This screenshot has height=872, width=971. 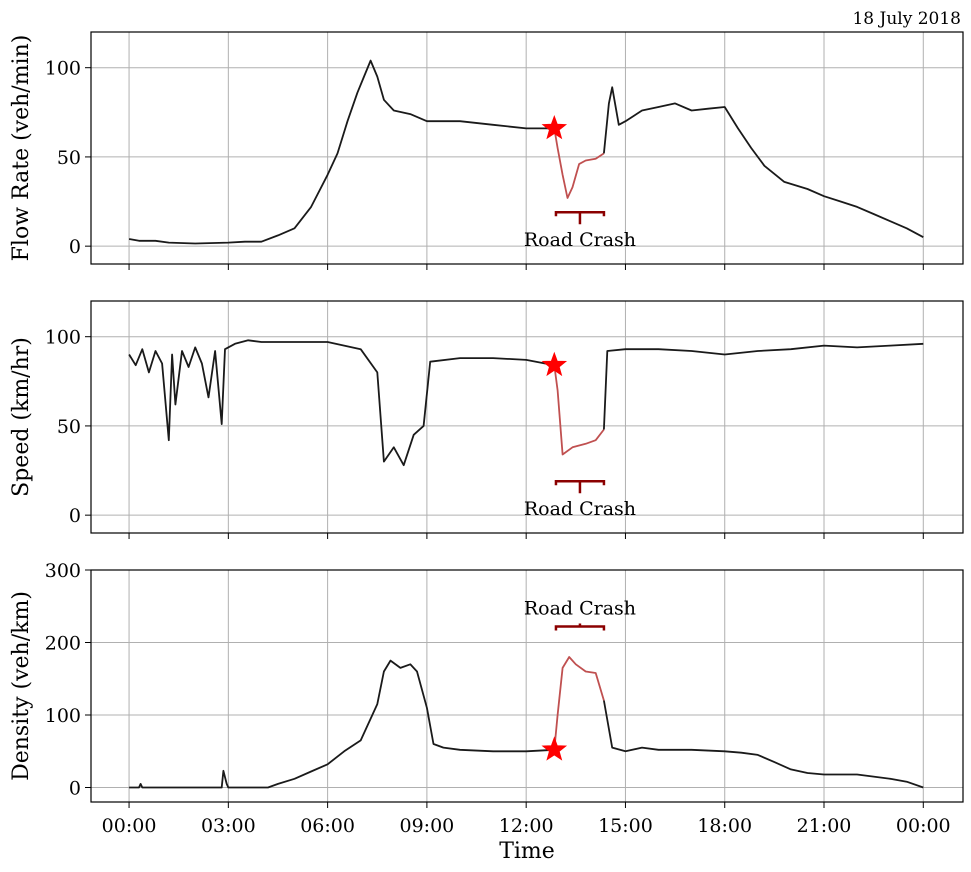 I want to click on x-tick-label: 15:00, so click(x=625, y=826).